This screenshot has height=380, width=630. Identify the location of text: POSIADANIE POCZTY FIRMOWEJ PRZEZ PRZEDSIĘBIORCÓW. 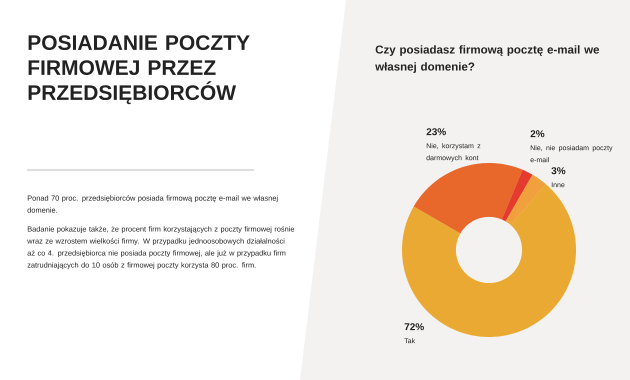
(139, 69).